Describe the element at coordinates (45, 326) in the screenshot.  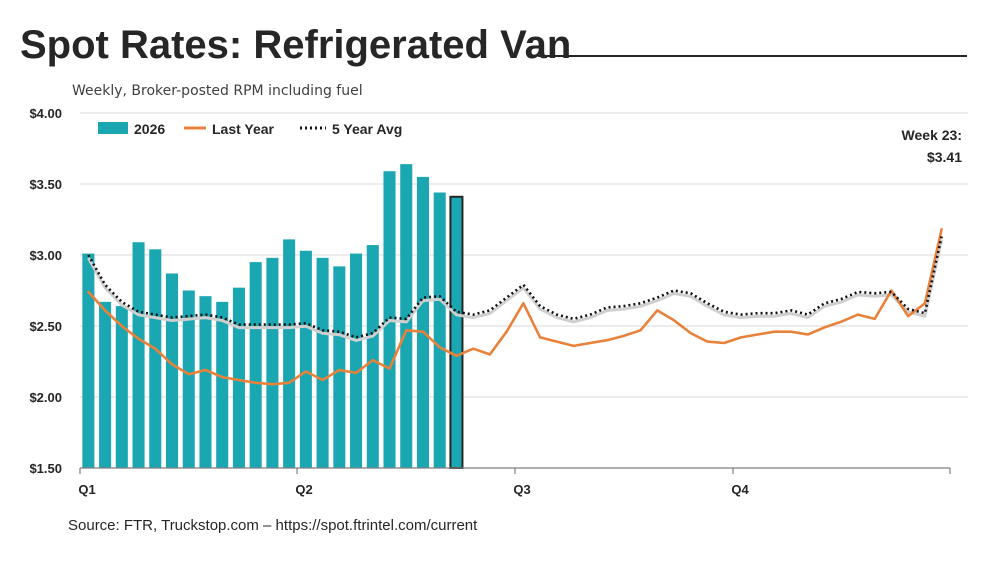
I see `y-tick-label: $2.50` at that location.